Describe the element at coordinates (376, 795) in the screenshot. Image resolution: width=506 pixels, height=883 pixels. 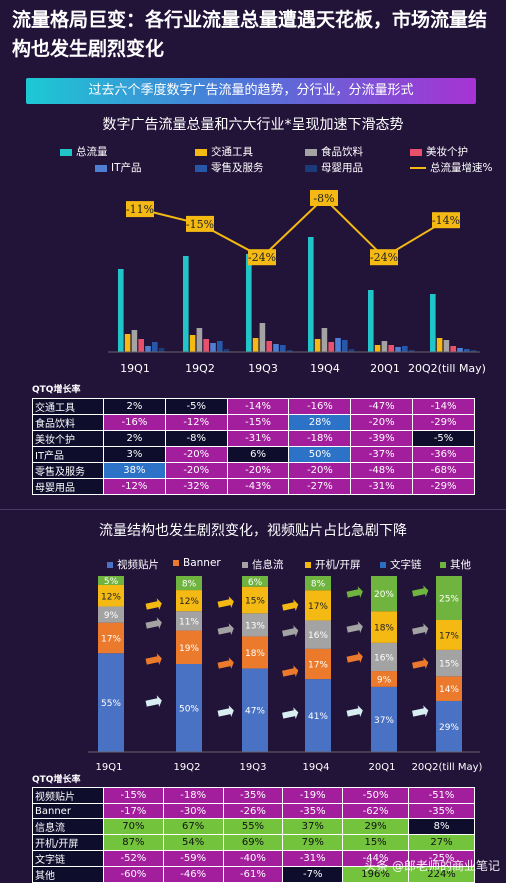
I see `table-cell: -50%` at that location.